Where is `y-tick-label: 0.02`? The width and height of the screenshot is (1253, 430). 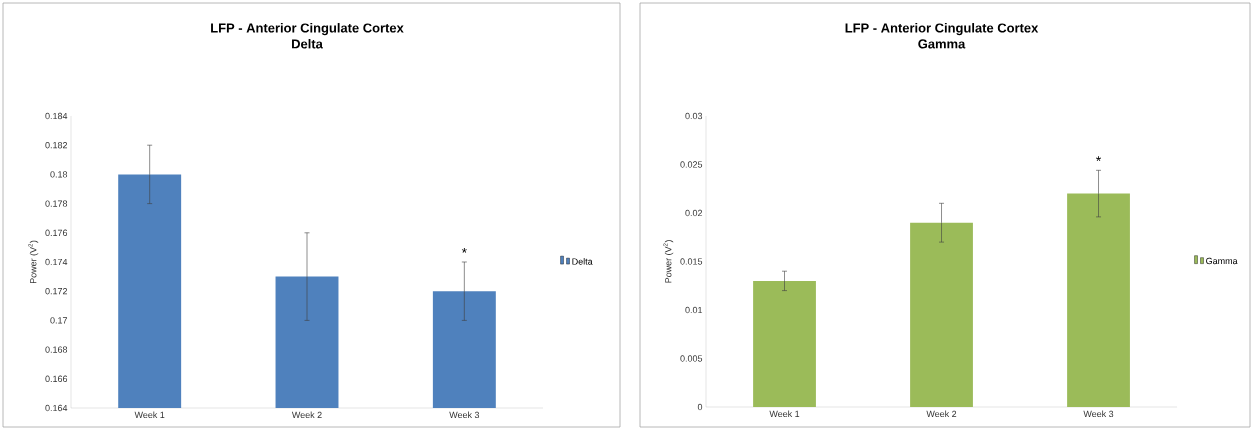
y-tick-label: 0.02 is located at coordinates (694, 213).